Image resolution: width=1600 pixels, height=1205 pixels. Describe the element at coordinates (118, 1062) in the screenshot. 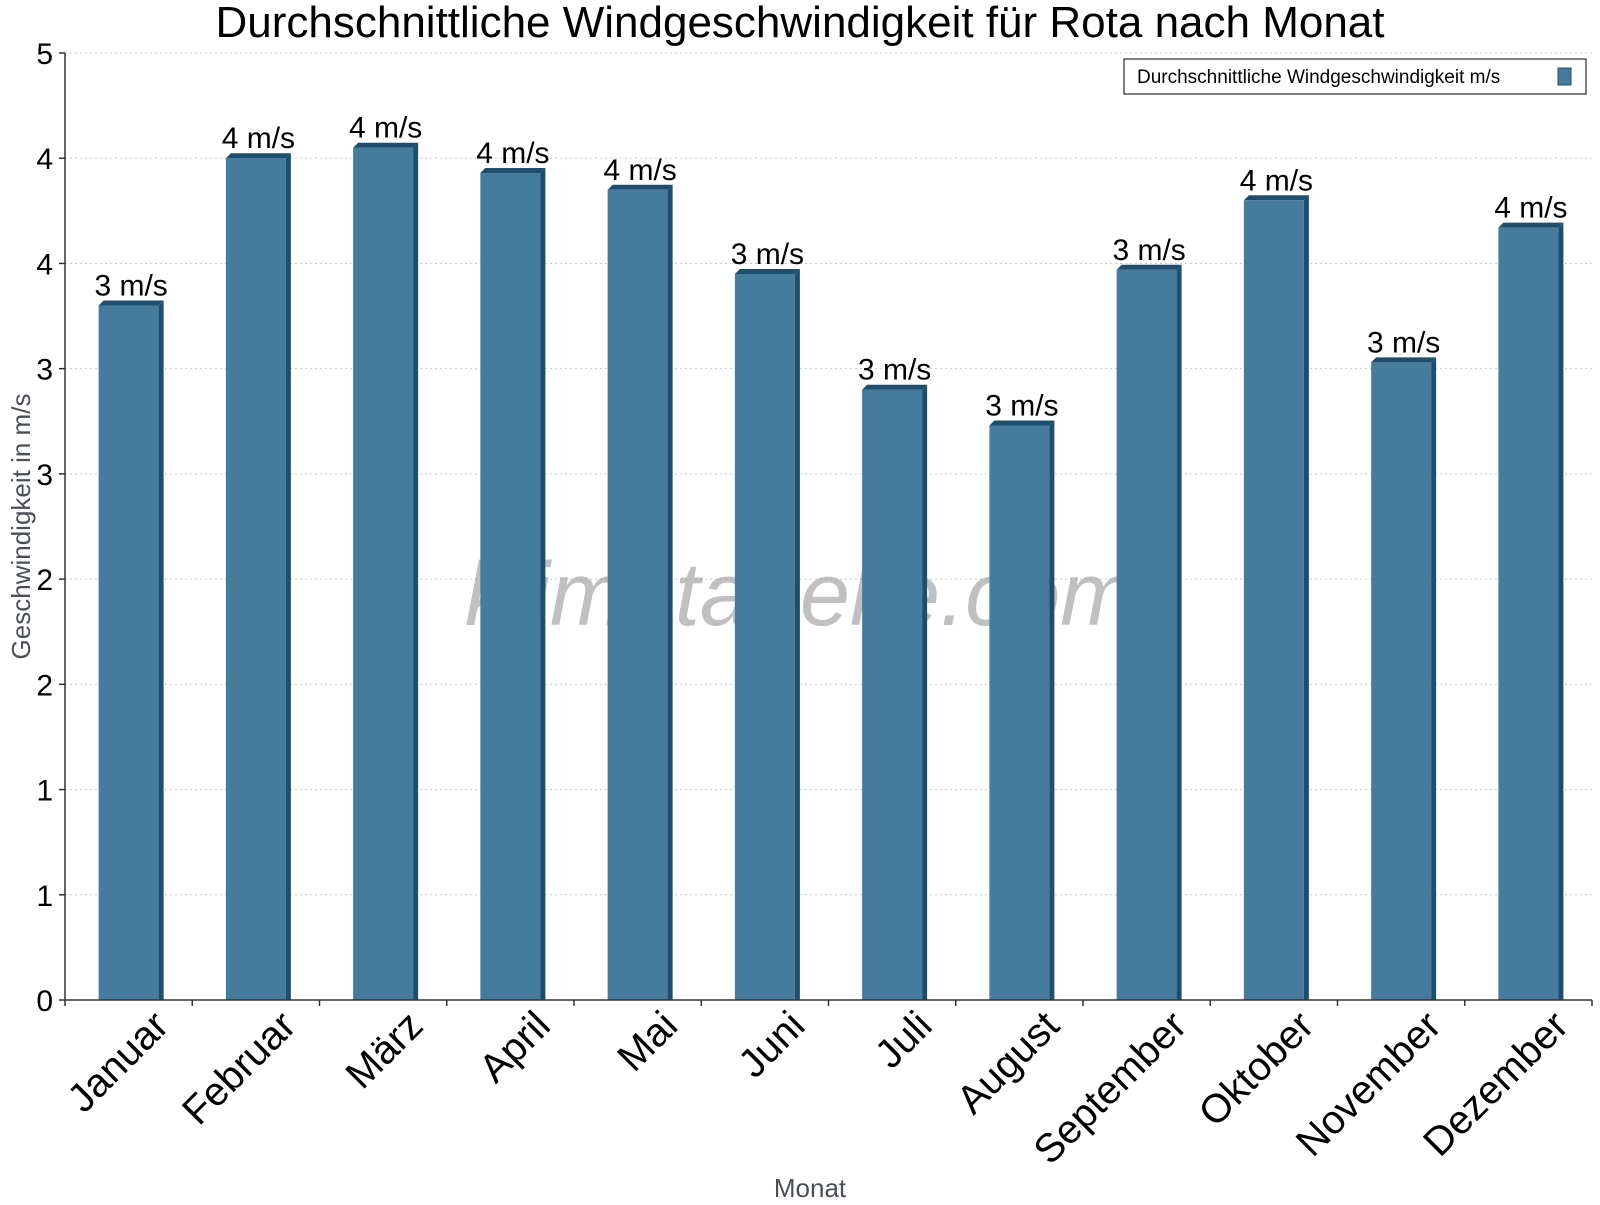

I see `x-tick-label: Januar` at that location.